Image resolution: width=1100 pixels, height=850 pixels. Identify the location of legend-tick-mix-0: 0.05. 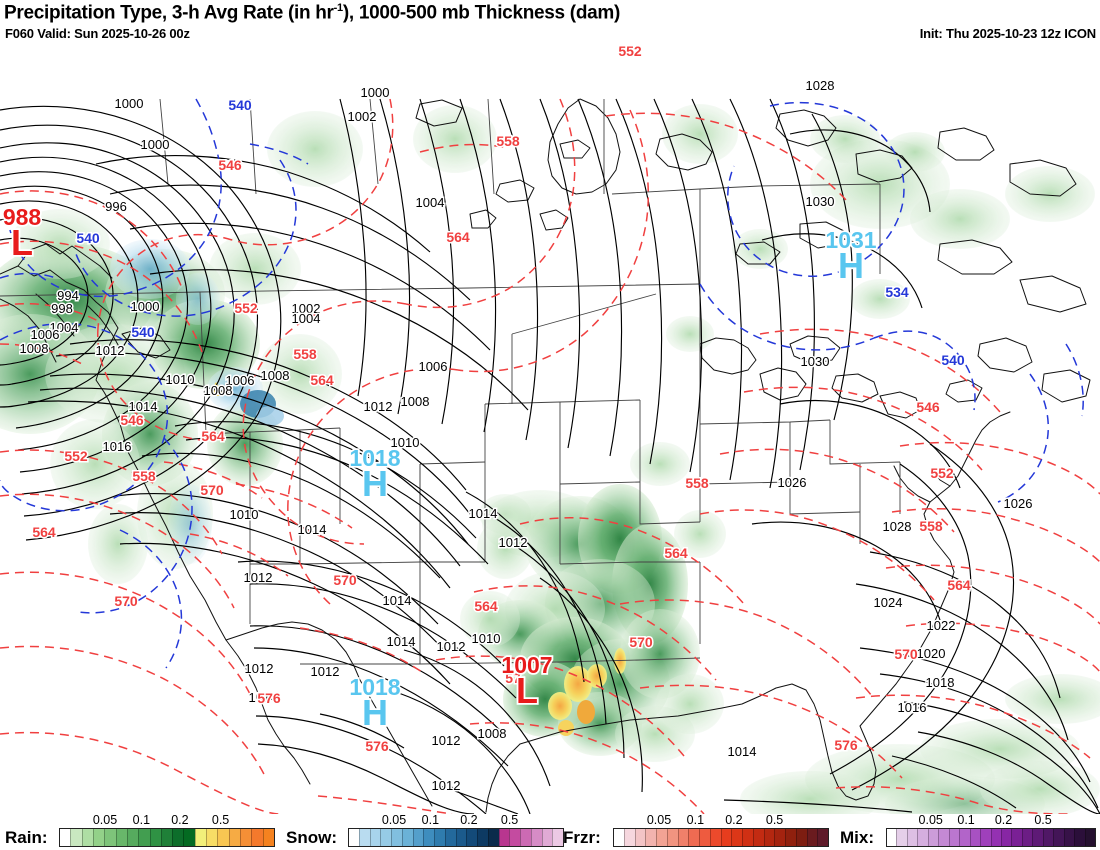
(930, 820).